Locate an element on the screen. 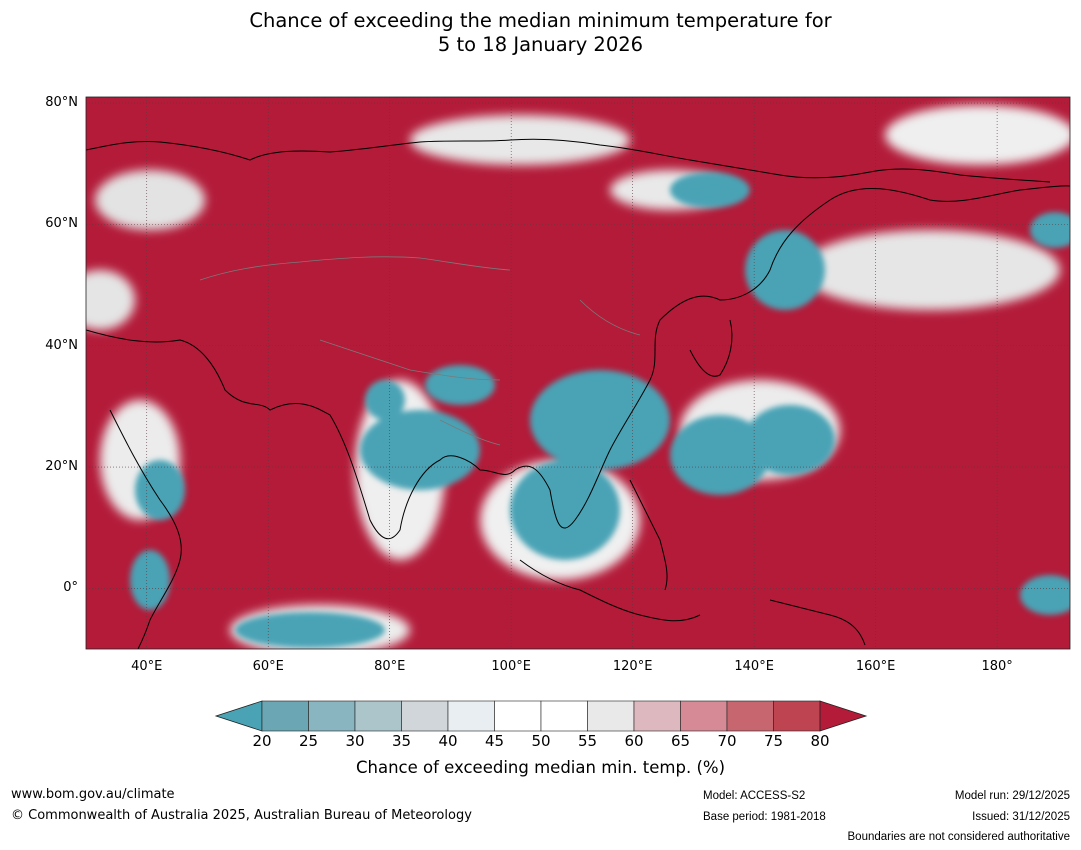 This screenshot has width=1081, height=850. longitude-label: 160°E is located at coordinates (875, 666).